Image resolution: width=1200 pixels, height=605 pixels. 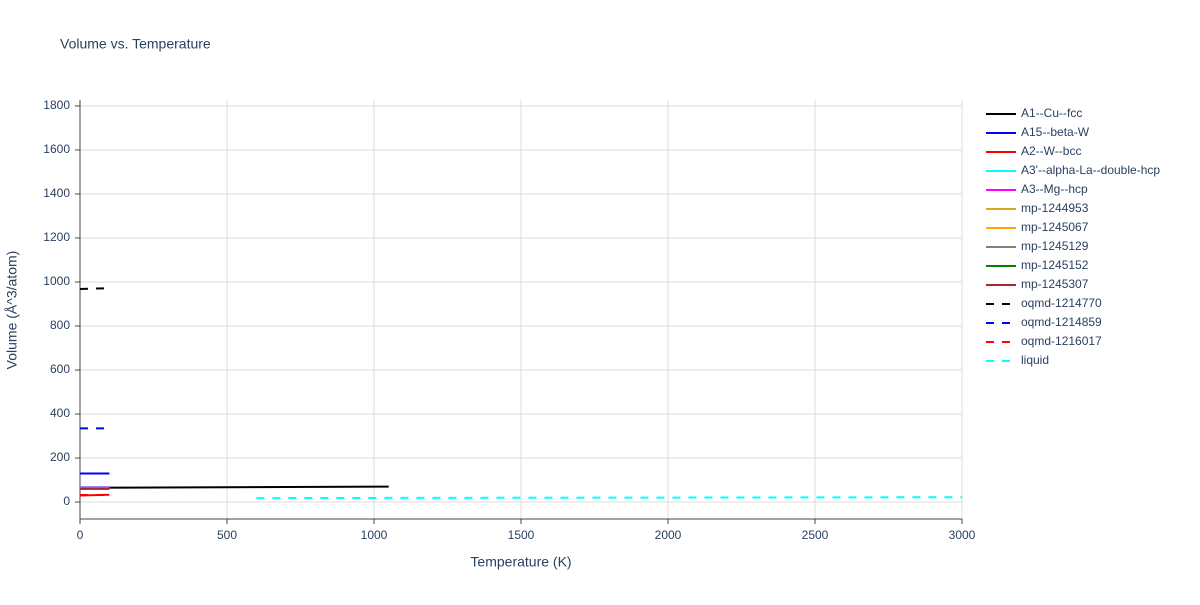 I want to click on y-tick-label: 200, so click(x=60, y=457).